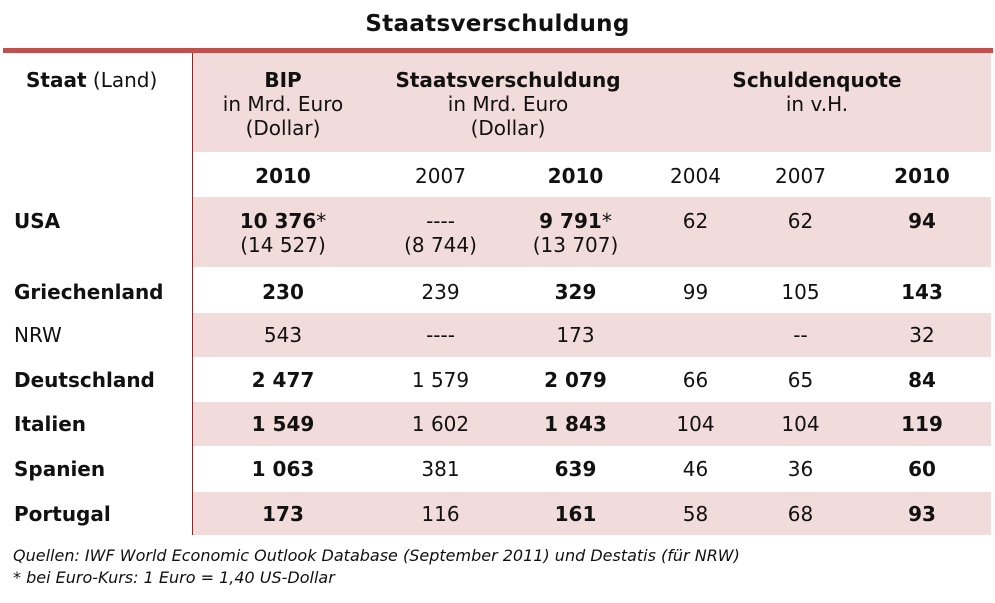 Image resolution: width=995 pixels, height=603 pixels. Describe the element at coordinates (50, 424) in the screenshot. I see `row-label-italien: Italien` at that location.